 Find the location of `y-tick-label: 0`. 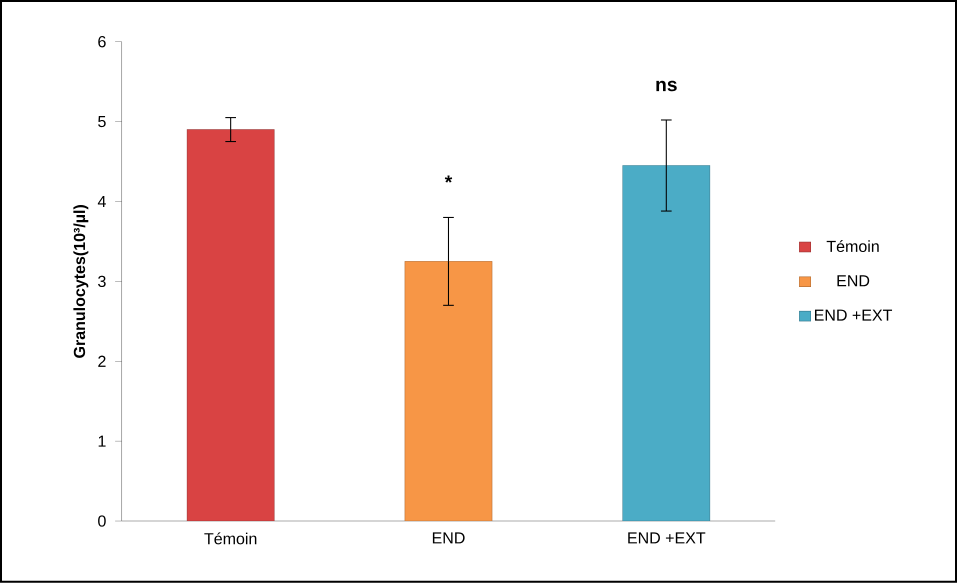

y-tick-label: 0 is located at coordinates (102, 521).